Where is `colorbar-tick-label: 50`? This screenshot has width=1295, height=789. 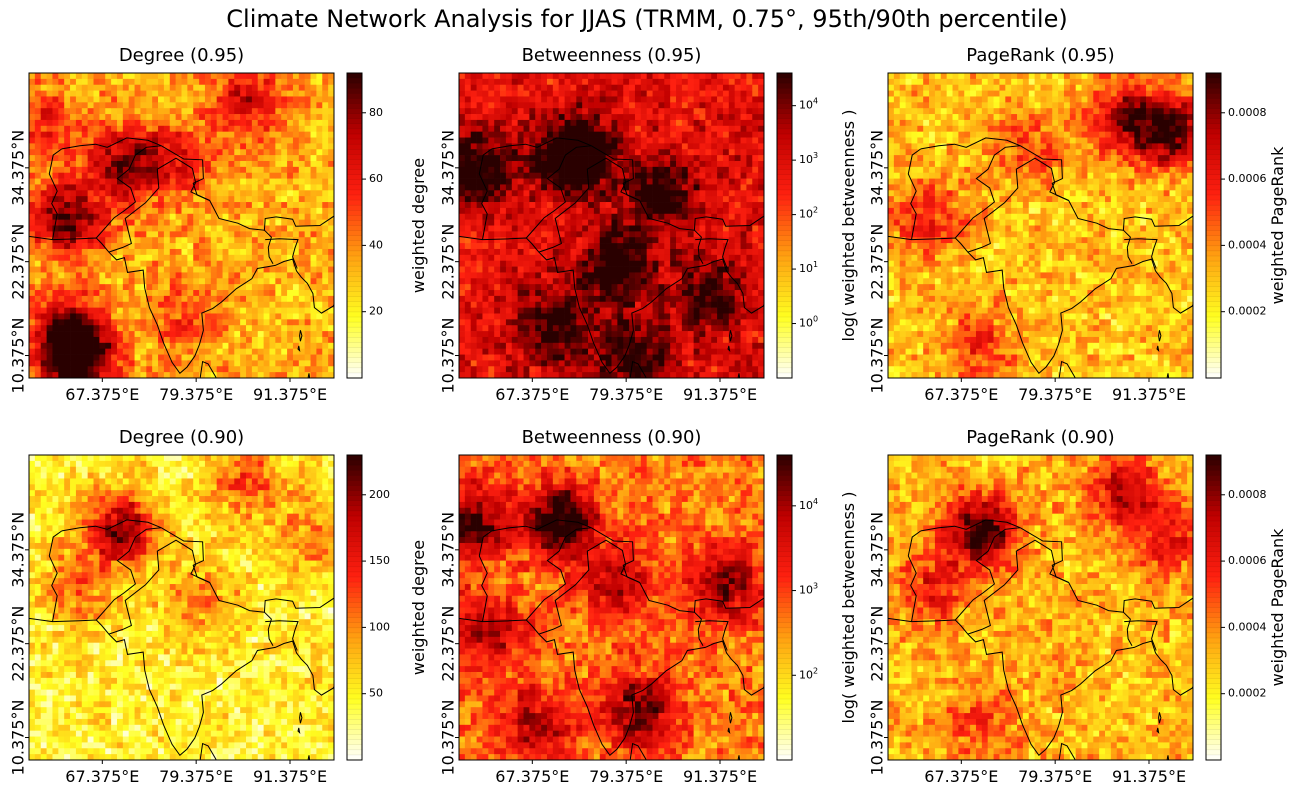
colorbar-tick-label: 50 is located at coordinates (376, 693).